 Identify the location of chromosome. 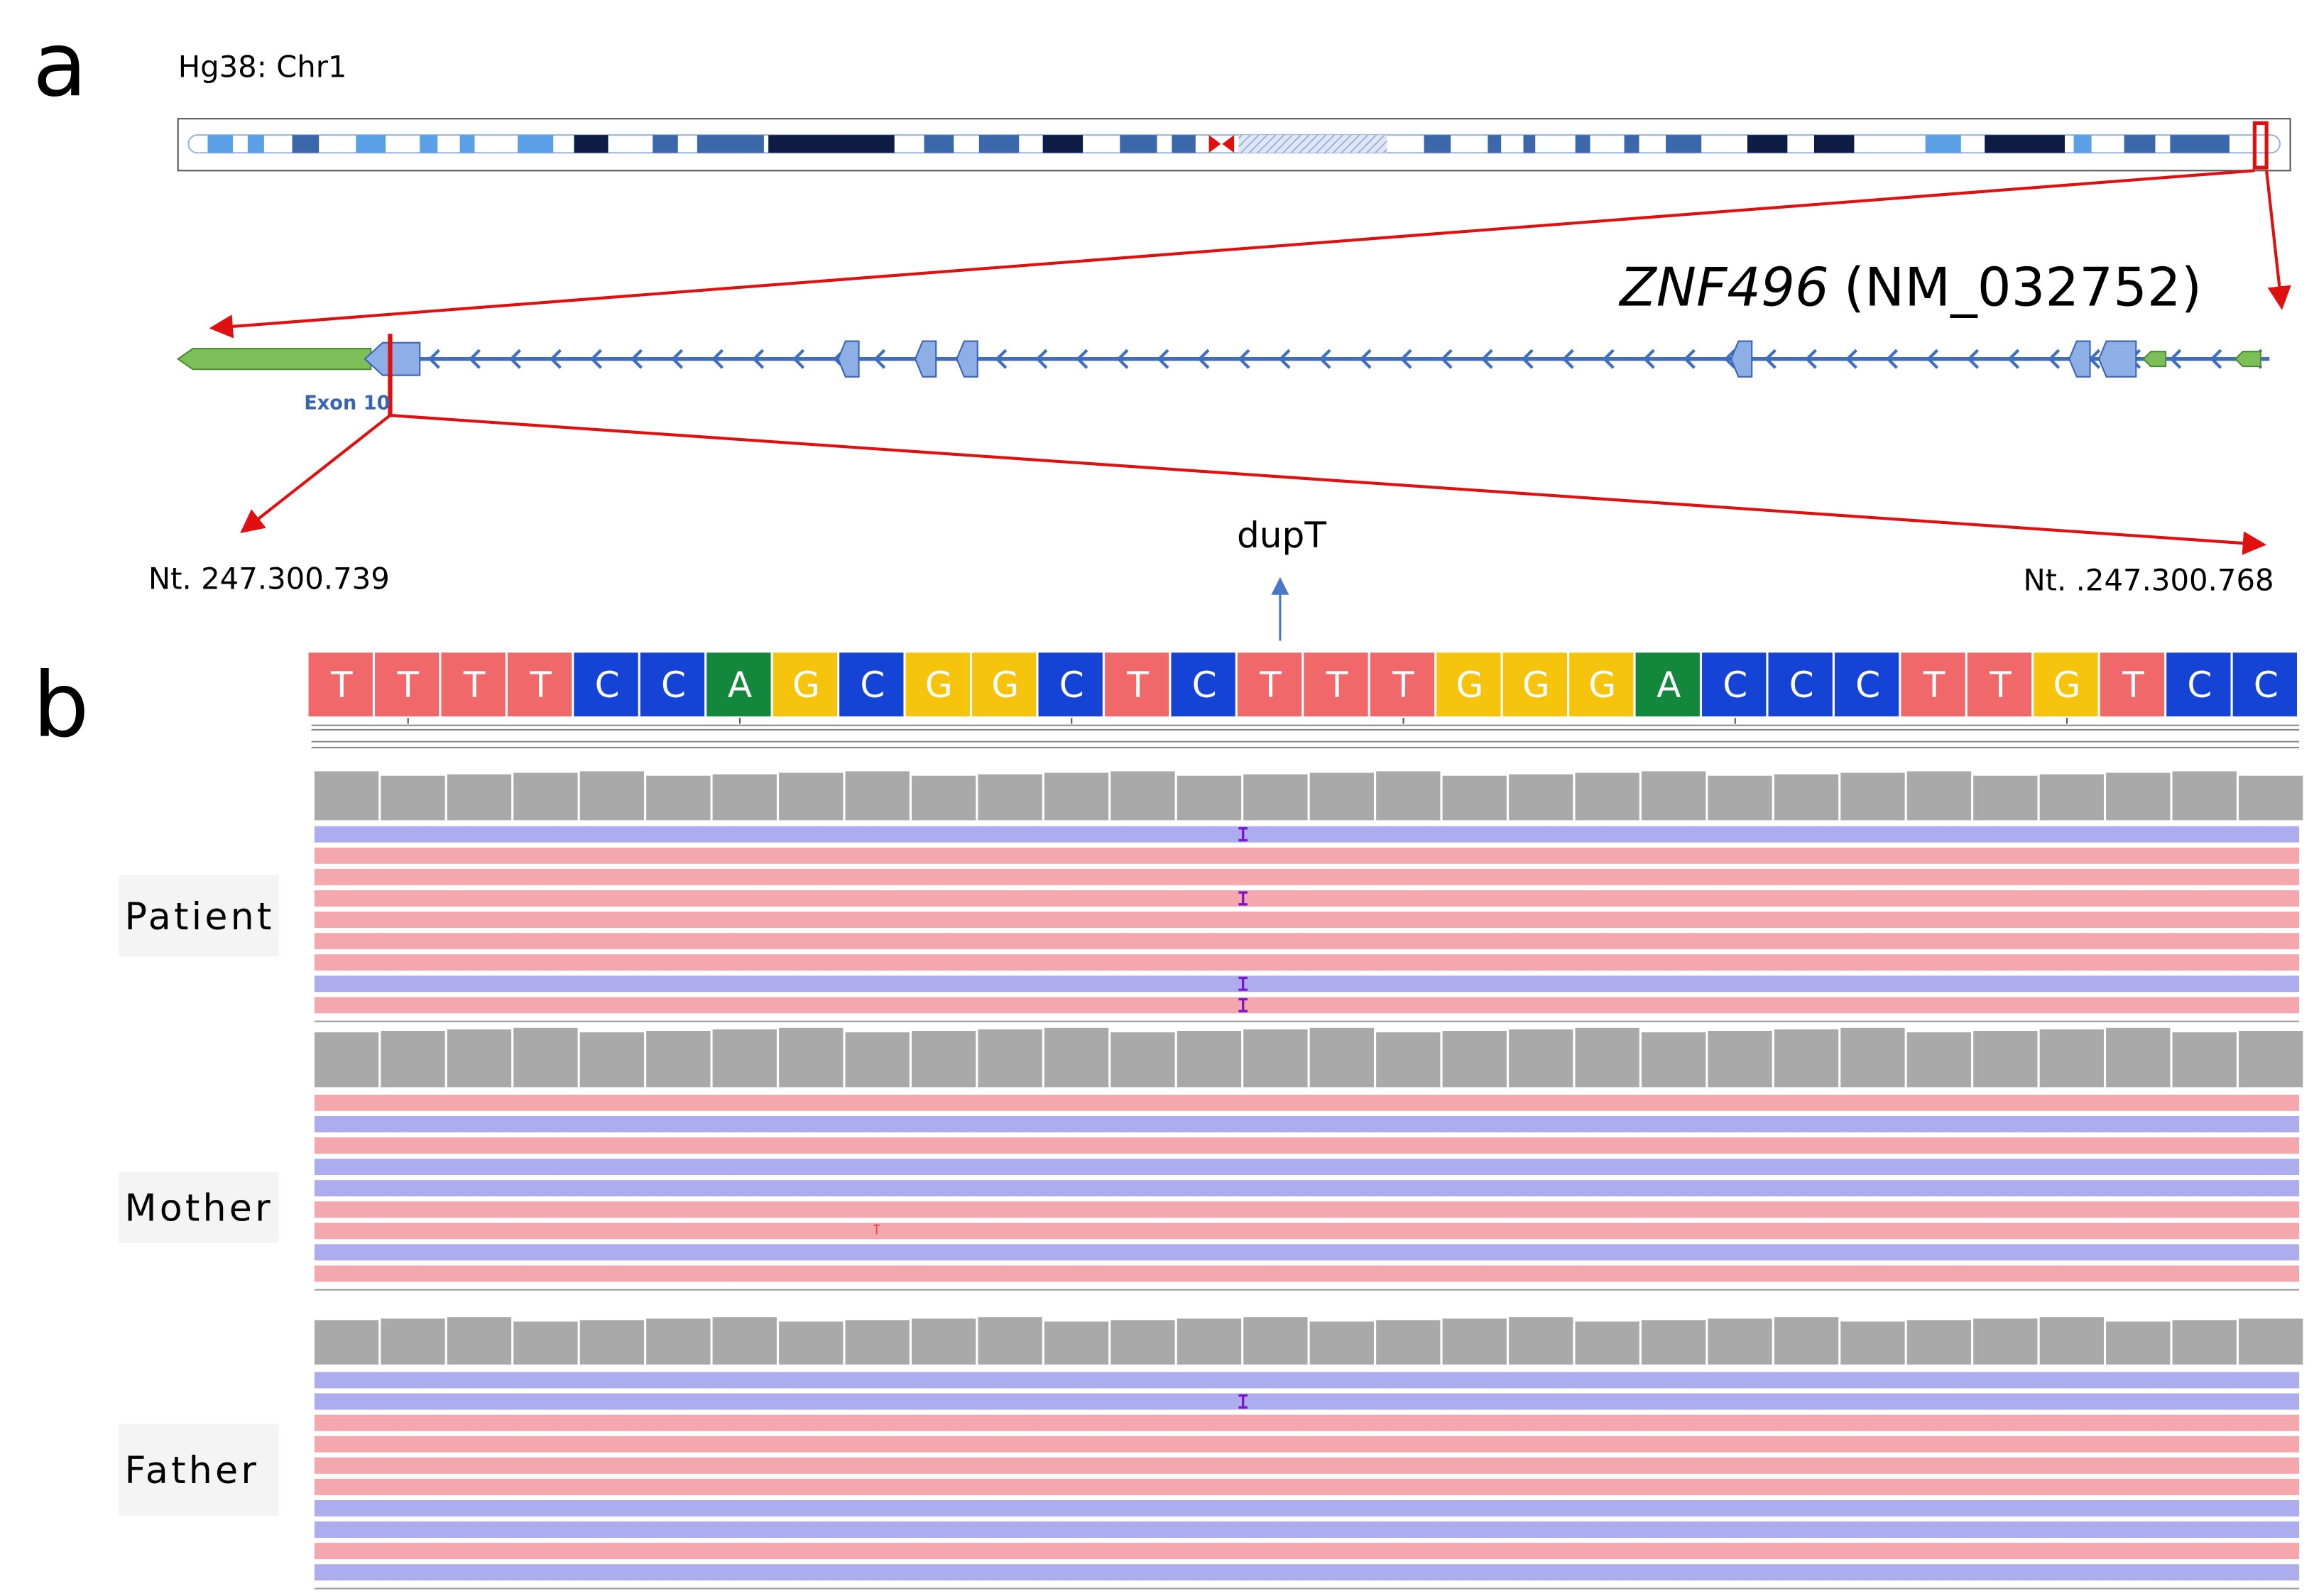
(1234, 144).